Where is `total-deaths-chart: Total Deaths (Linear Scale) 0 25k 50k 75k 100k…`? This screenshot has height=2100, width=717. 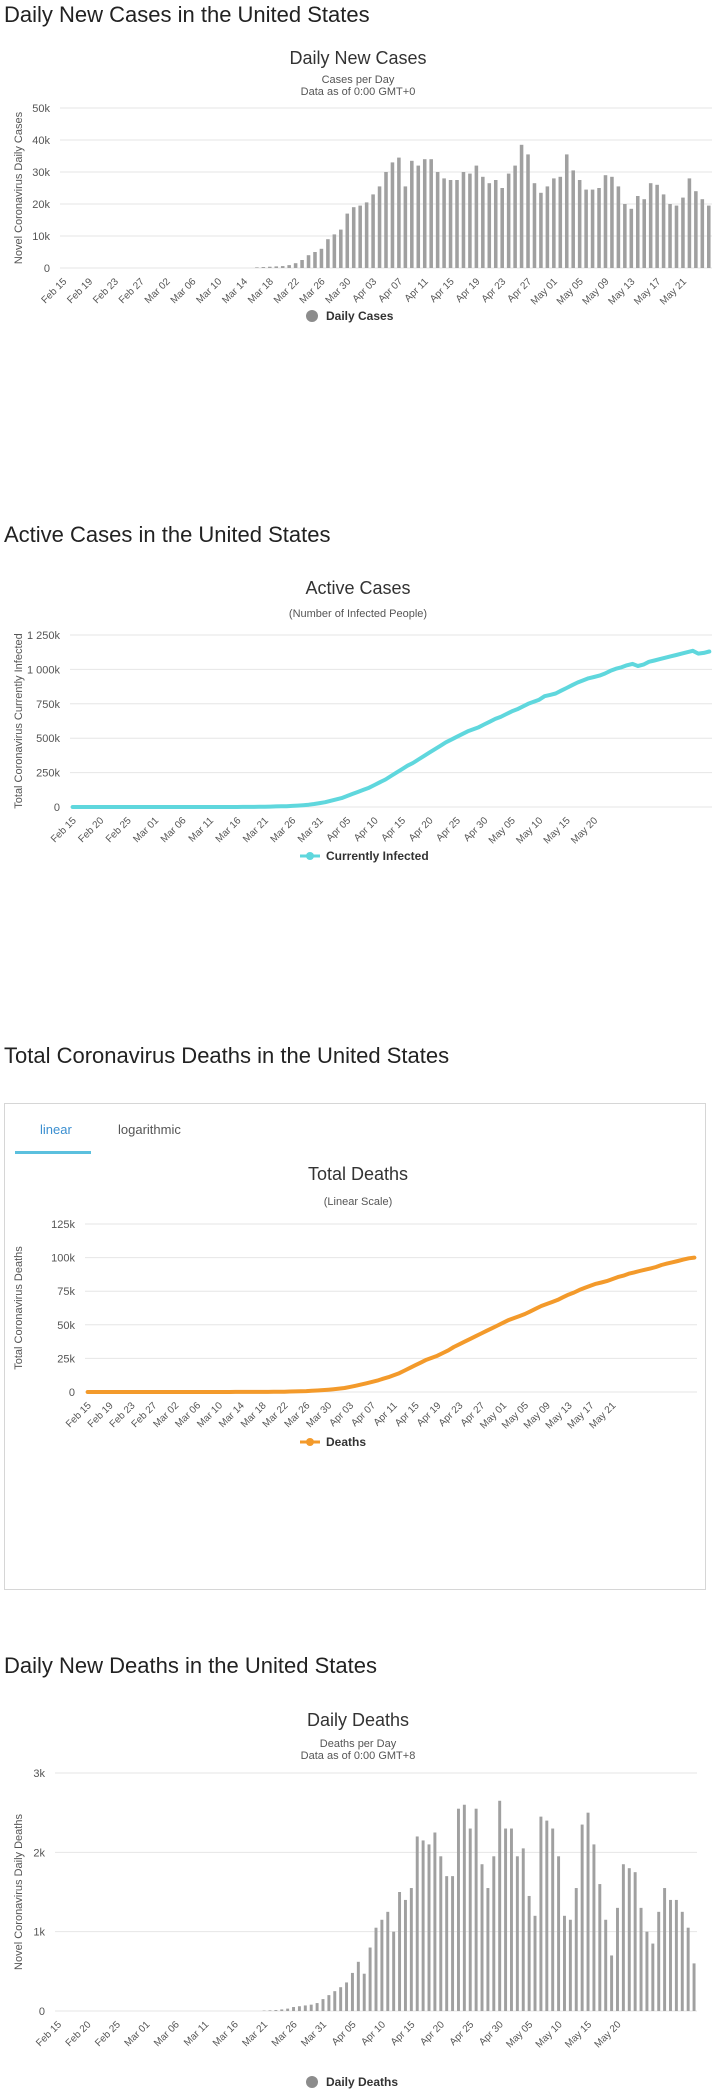
total-deaths-chart: Total Deaths (Linear Scale) 0 25k 50k 75k 100k… is located at coordinates (355, 1306).